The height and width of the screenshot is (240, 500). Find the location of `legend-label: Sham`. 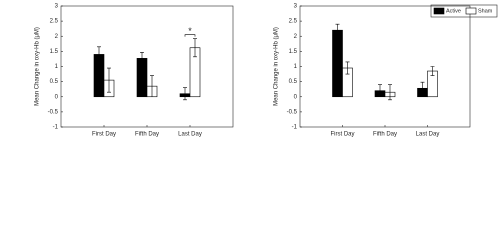

legend-label: Sham is located at coordinates (485, 11).